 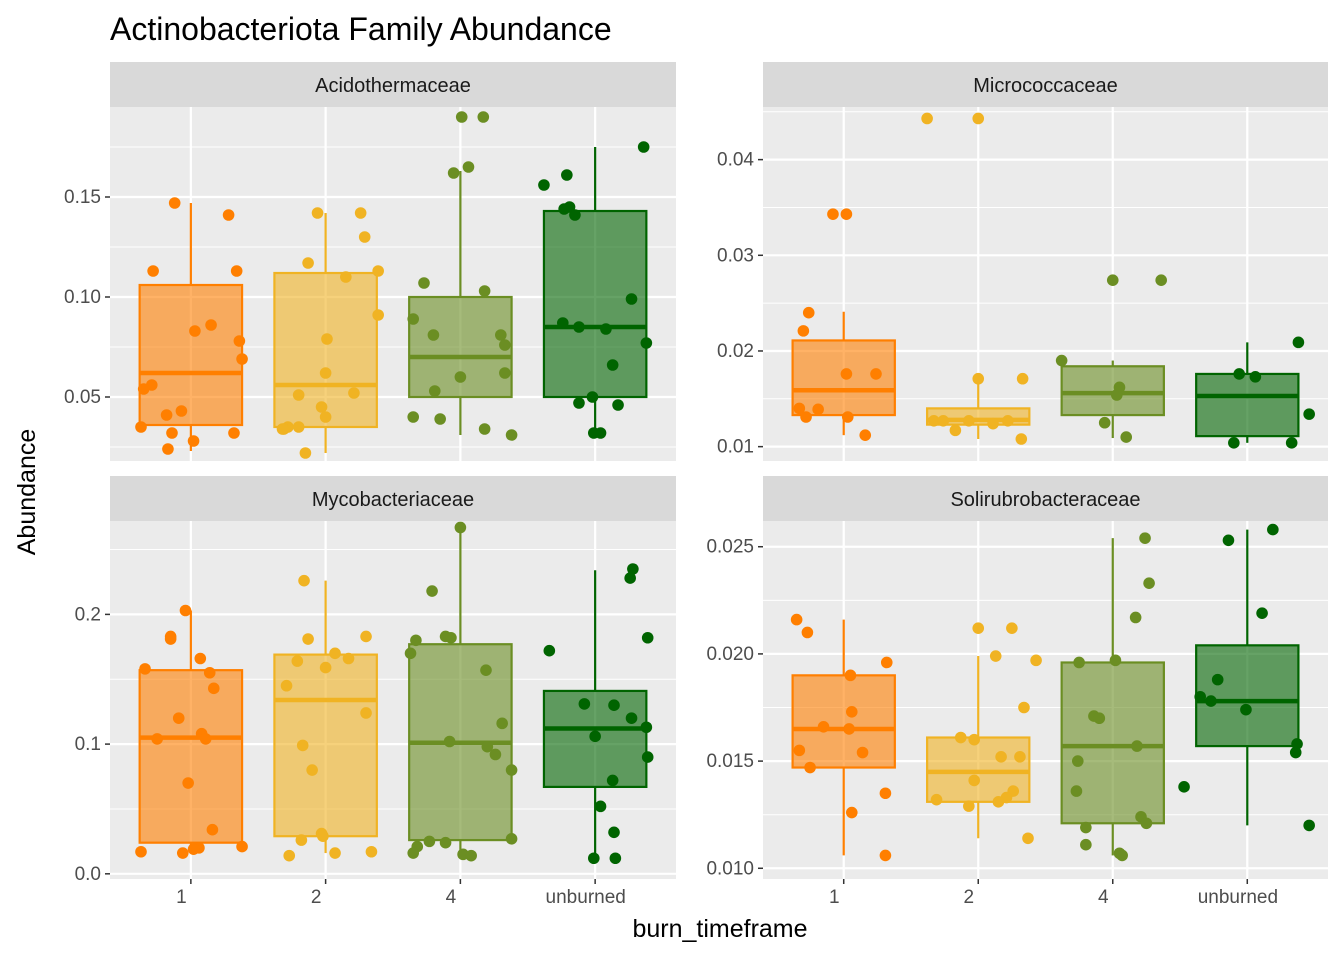 What do you see at coordinates (393, 500) in the screenshot?
I see `strip-label: Mycobacteriaceae` at bounding box center [393, 500].